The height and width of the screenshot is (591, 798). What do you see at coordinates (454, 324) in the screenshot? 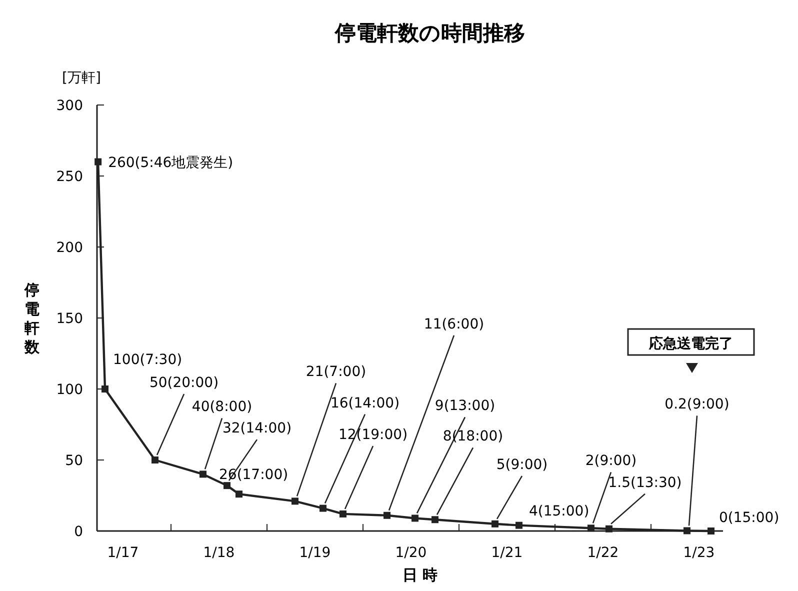
I see `annotation: 11(6:00)` at bounding box center [454, 324].